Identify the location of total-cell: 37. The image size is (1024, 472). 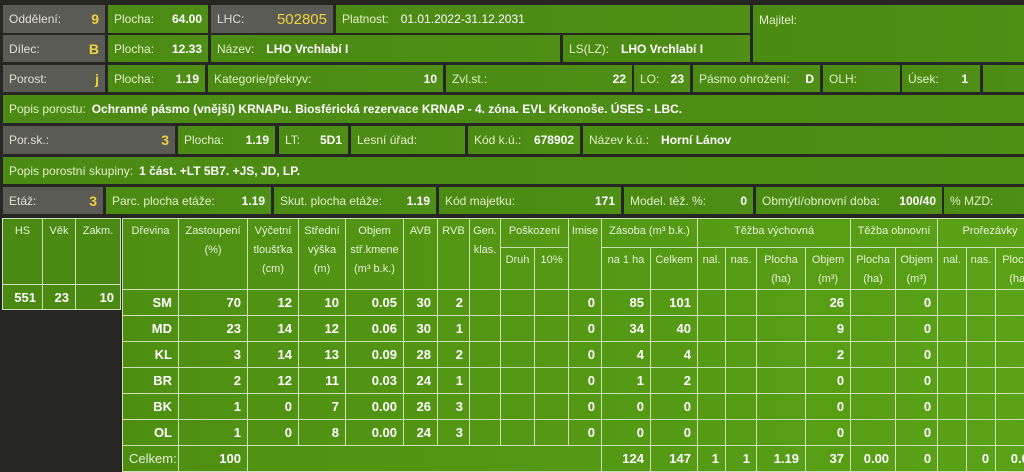
(828, 459).